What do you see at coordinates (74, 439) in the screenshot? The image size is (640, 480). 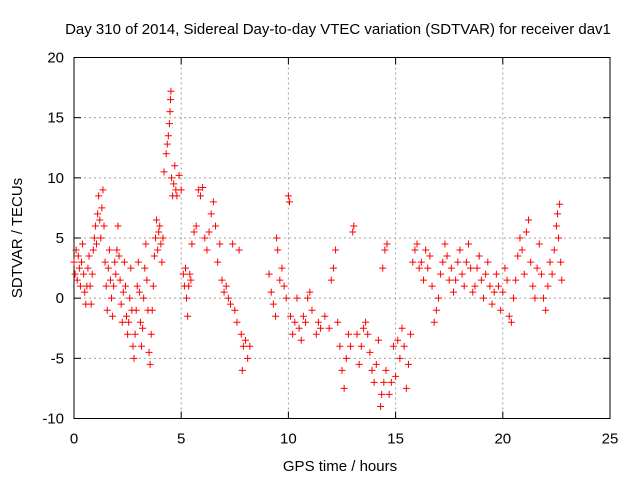 I see `x-tick-label: 0` at bounding box center [74, 439].